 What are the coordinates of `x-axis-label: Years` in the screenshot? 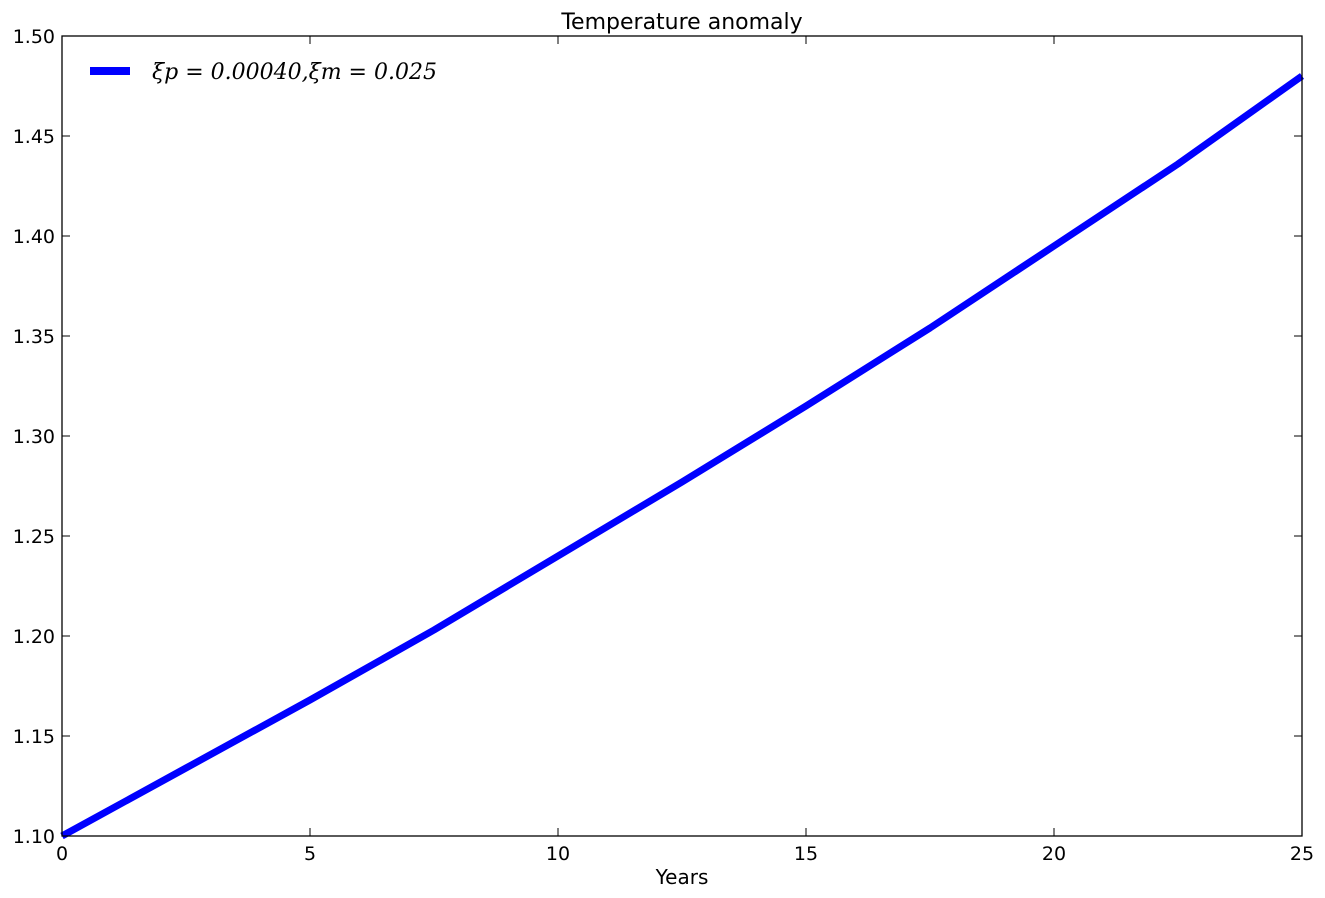 It's located at (682, 877).